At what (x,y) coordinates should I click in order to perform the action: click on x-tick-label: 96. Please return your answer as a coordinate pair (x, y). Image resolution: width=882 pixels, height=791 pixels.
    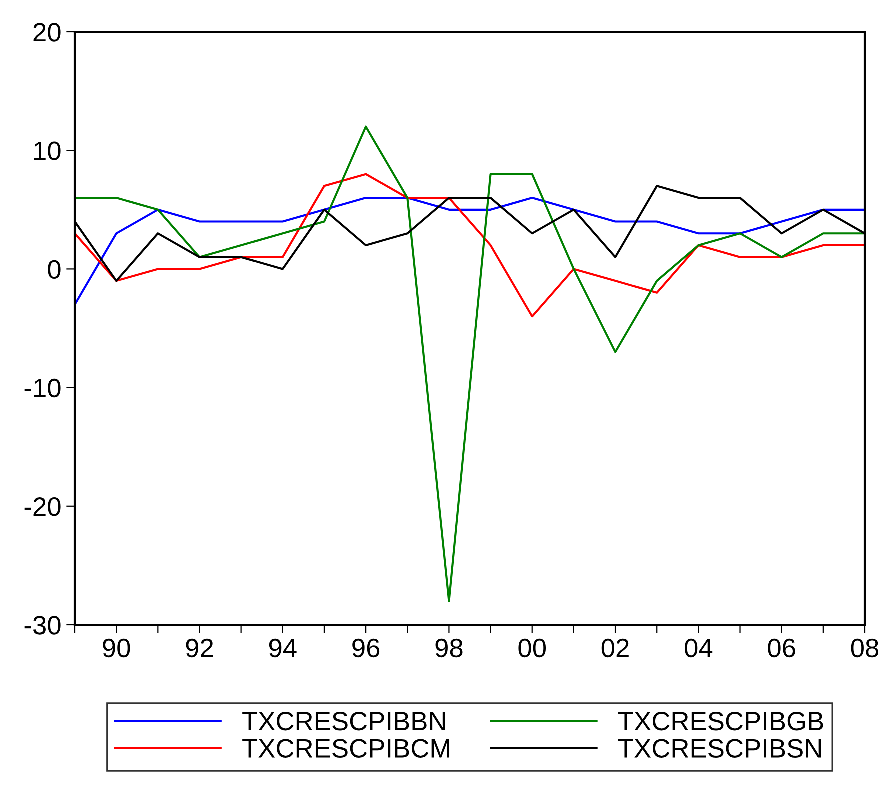
    Looking at the image, I should click on (366, 648).